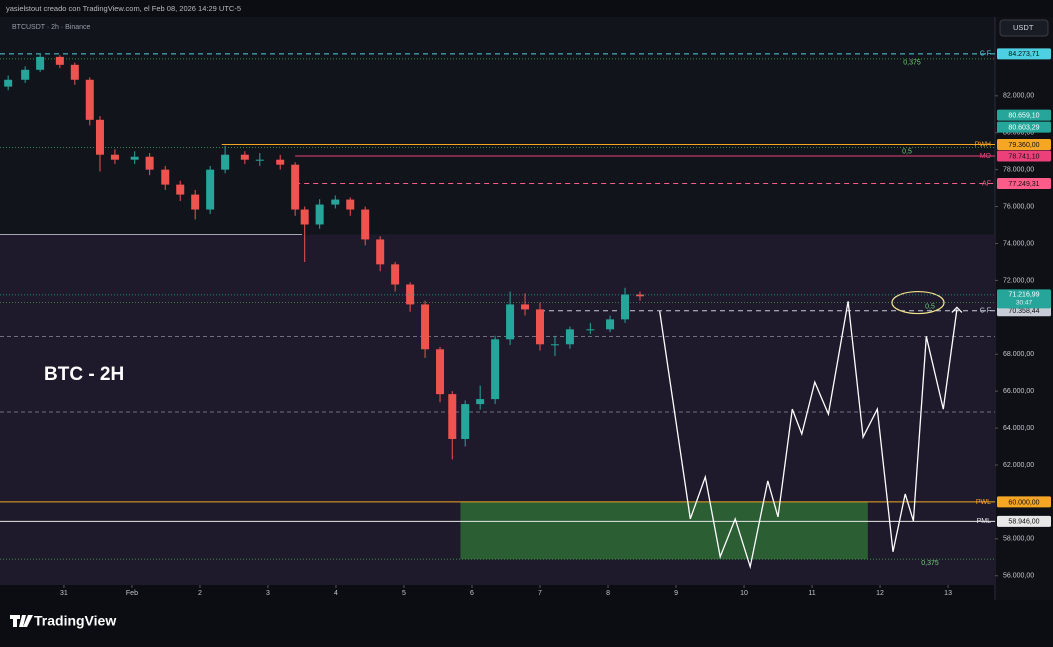  I want to click on y-tick-label: 62.000,00, so click(1018, 465).